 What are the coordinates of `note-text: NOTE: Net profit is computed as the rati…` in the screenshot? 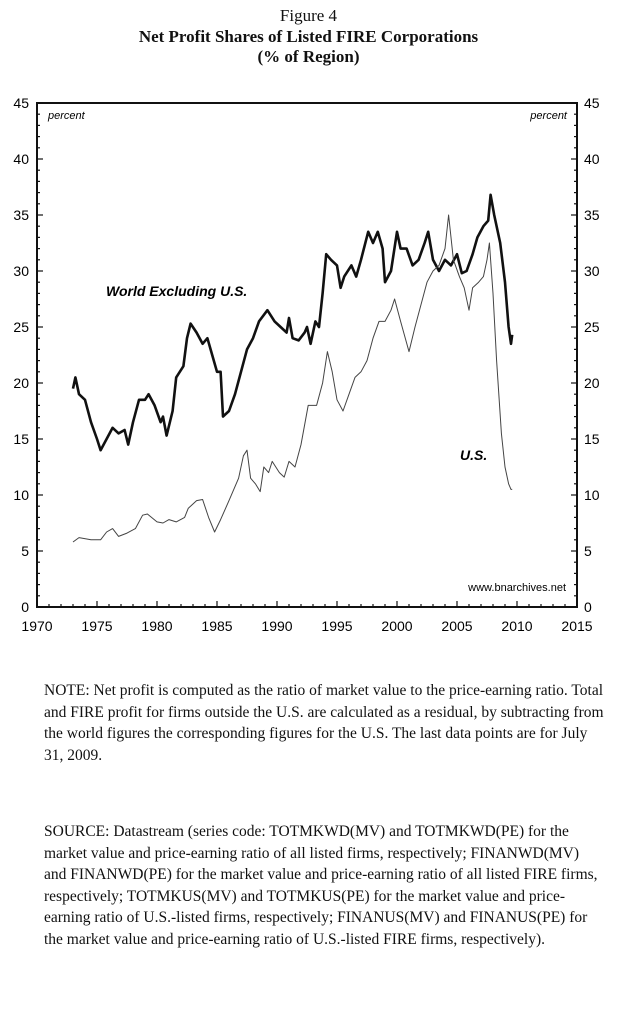 It's located at (324, 723).